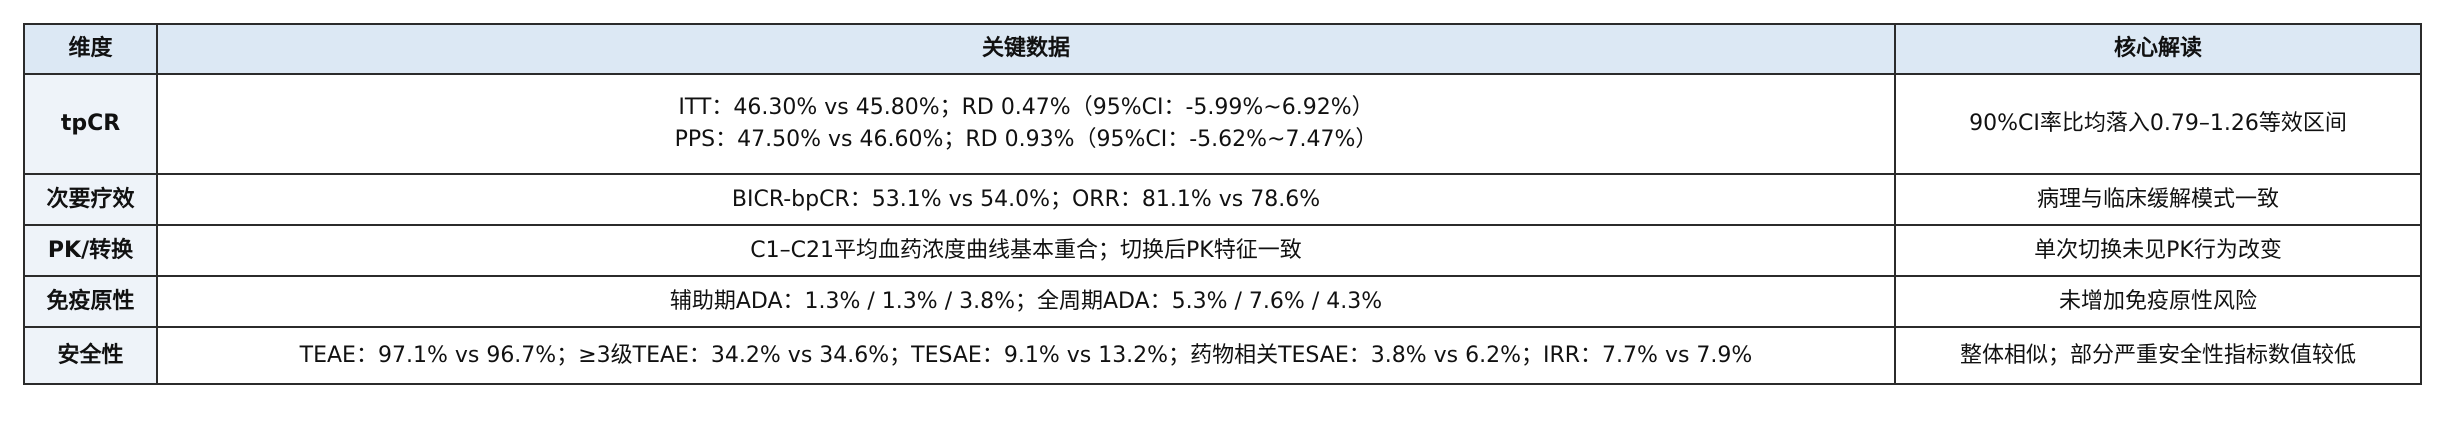 This screenshot has width=2440, height=424. What do you see at coordinates (2158, 124) in the screenshot?
I see `interpretation-cell: 90%CI率比均落入0.79–1.26等效区间` at bounding box center [2158, 124].